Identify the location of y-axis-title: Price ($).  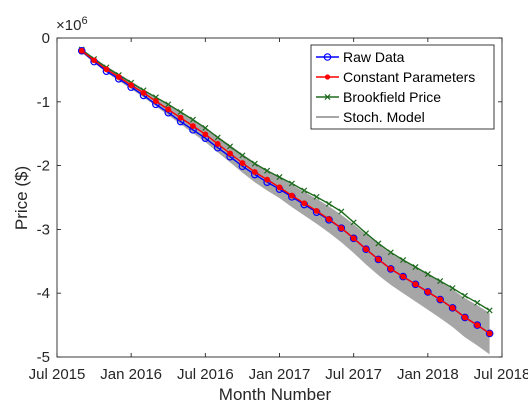
(21, 198).